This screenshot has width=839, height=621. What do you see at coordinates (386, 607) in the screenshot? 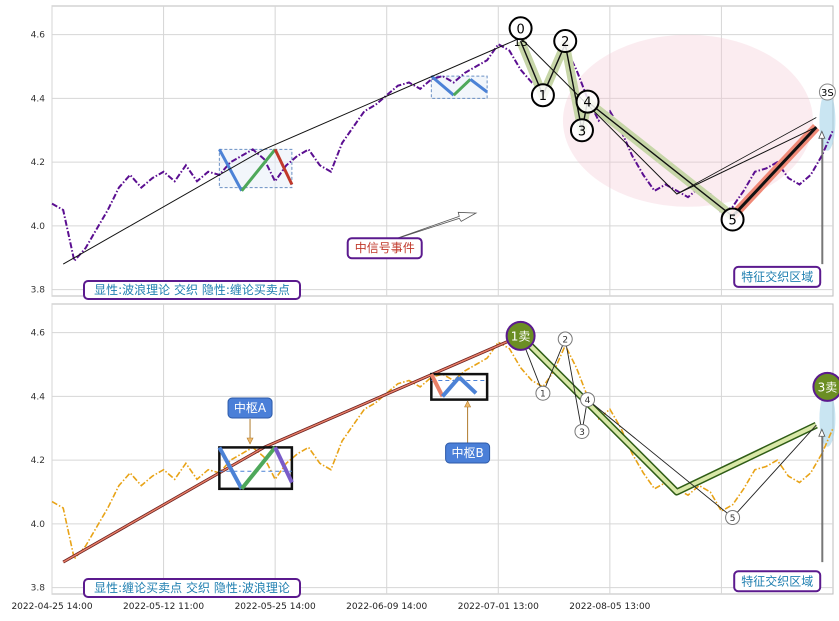
I see `x-tick-label: 2022-06-09 14:00` at bounding box center [386, 607].